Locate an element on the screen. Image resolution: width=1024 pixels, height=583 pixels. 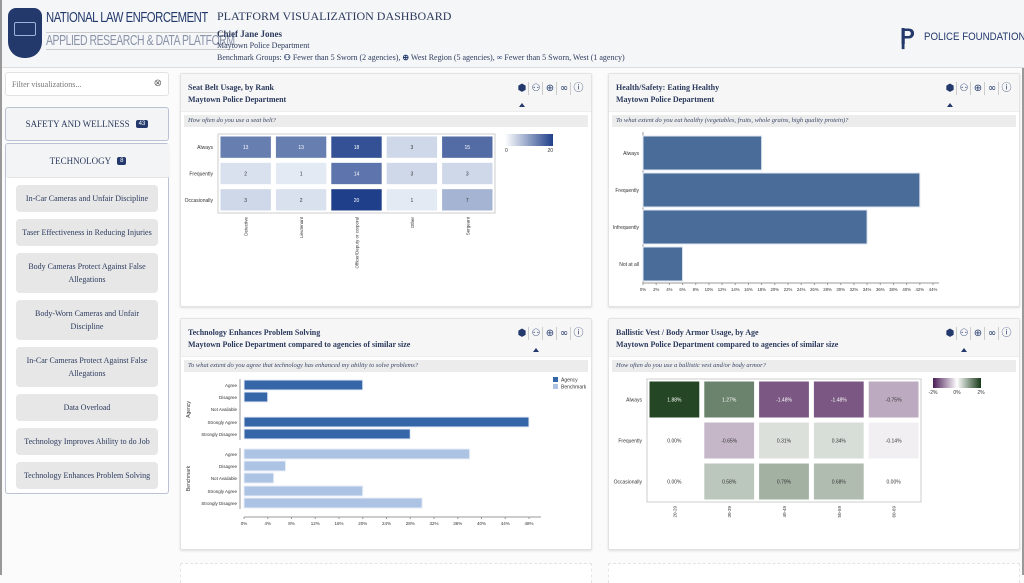
category-label: Strongly Disagree is located at coordinates (219, 503).